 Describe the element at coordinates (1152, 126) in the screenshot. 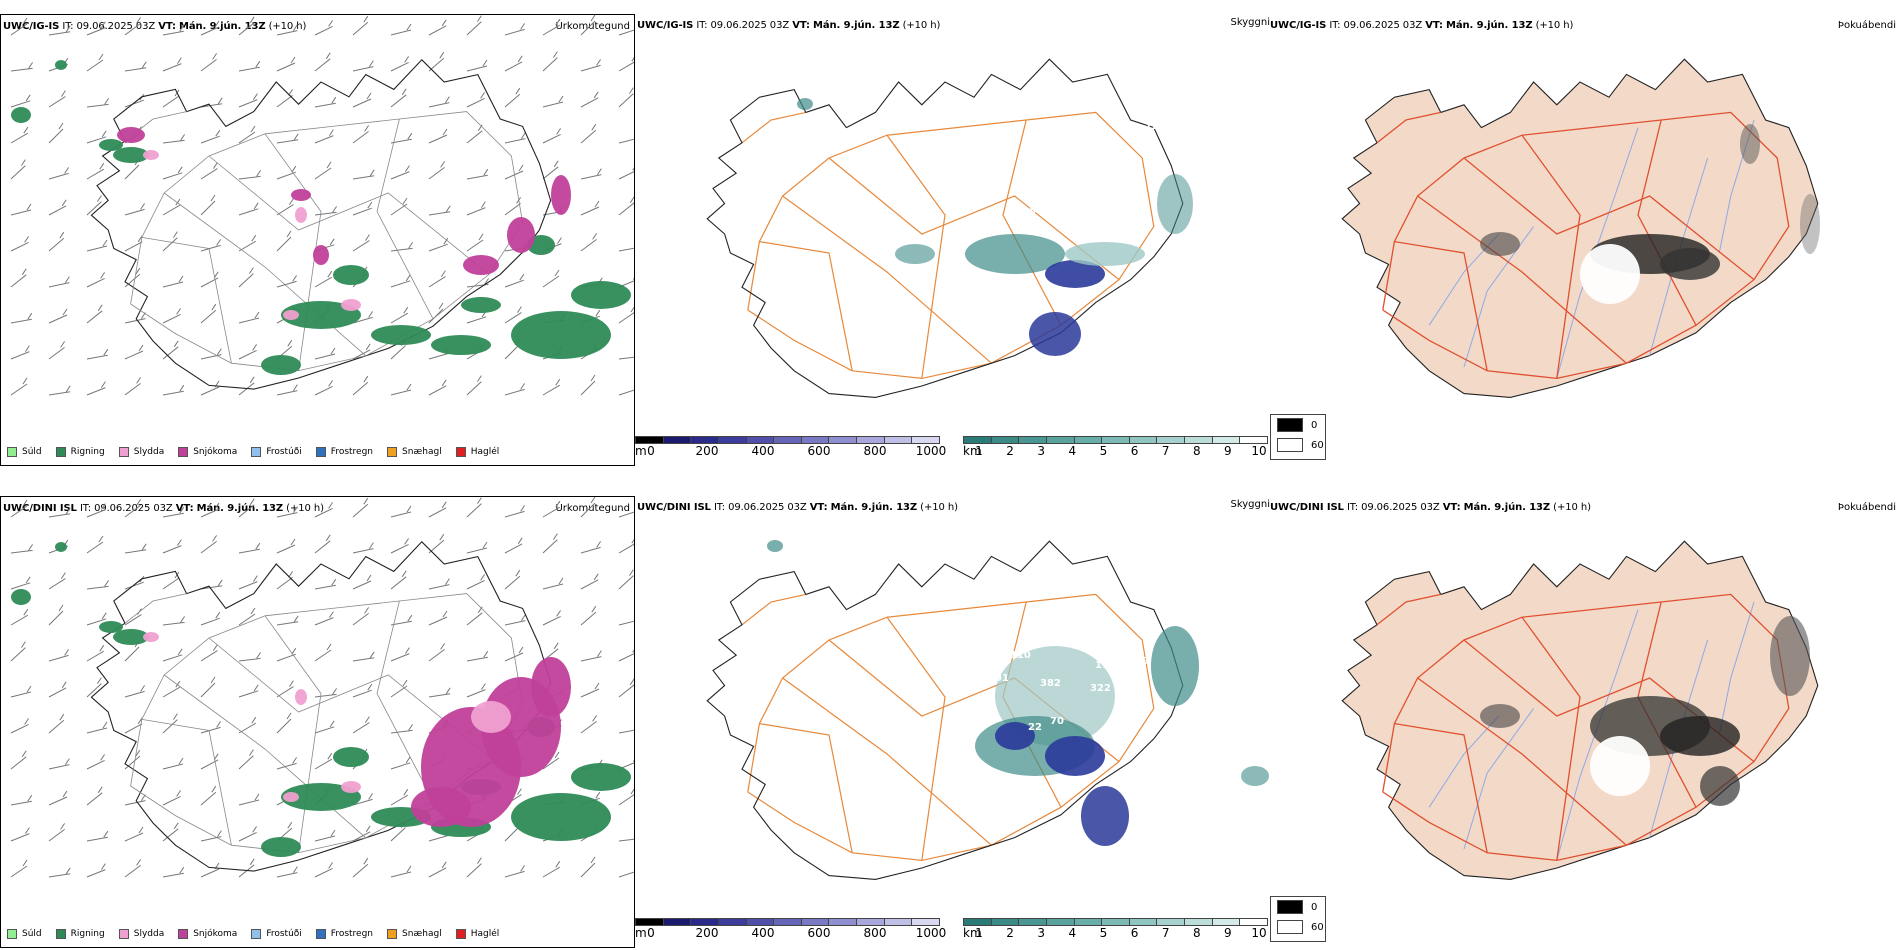

I see `visibility-value-label: 12` at that location.